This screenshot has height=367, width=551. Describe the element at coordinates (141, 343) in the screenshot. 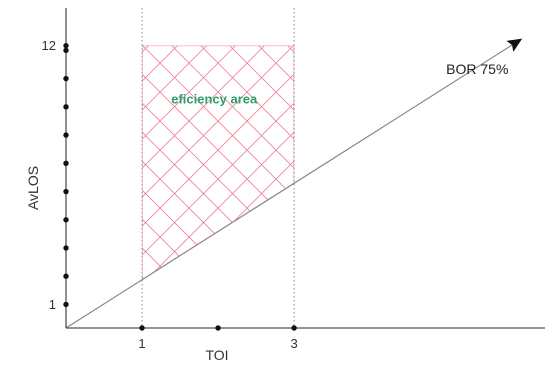

I see `x-tick-label-1: 1` at that location.